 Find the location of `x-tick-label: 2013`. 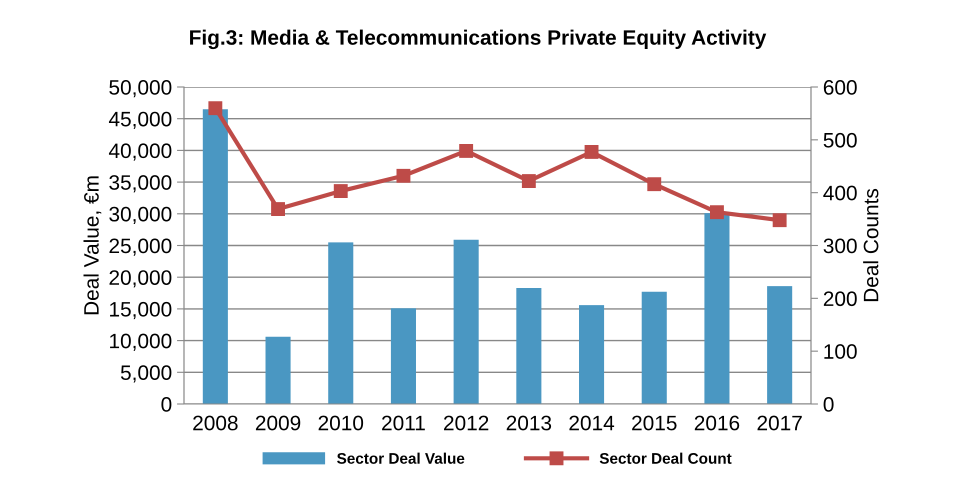

x-tick-label: 2013 is located at coordinates (529, 423).